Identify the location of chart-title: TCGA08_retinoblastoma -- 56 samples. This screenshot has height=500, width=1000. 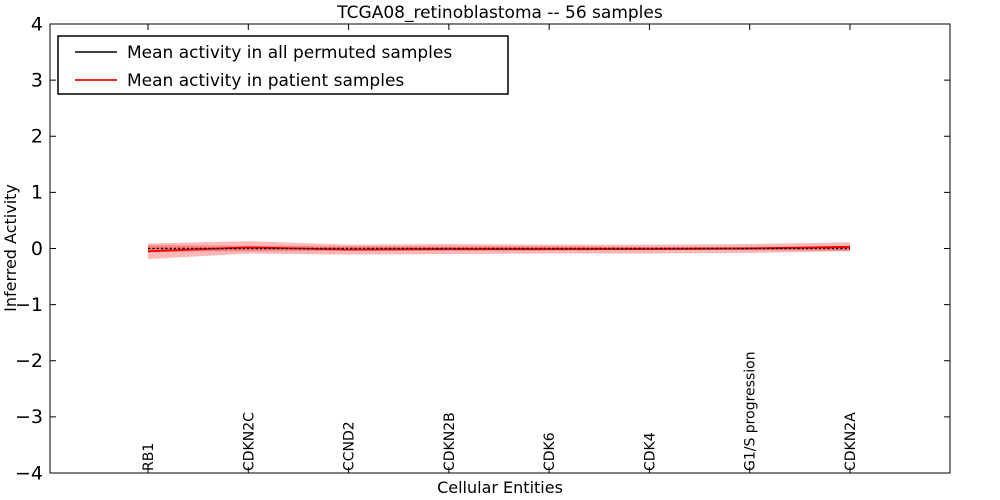
(499, 13).